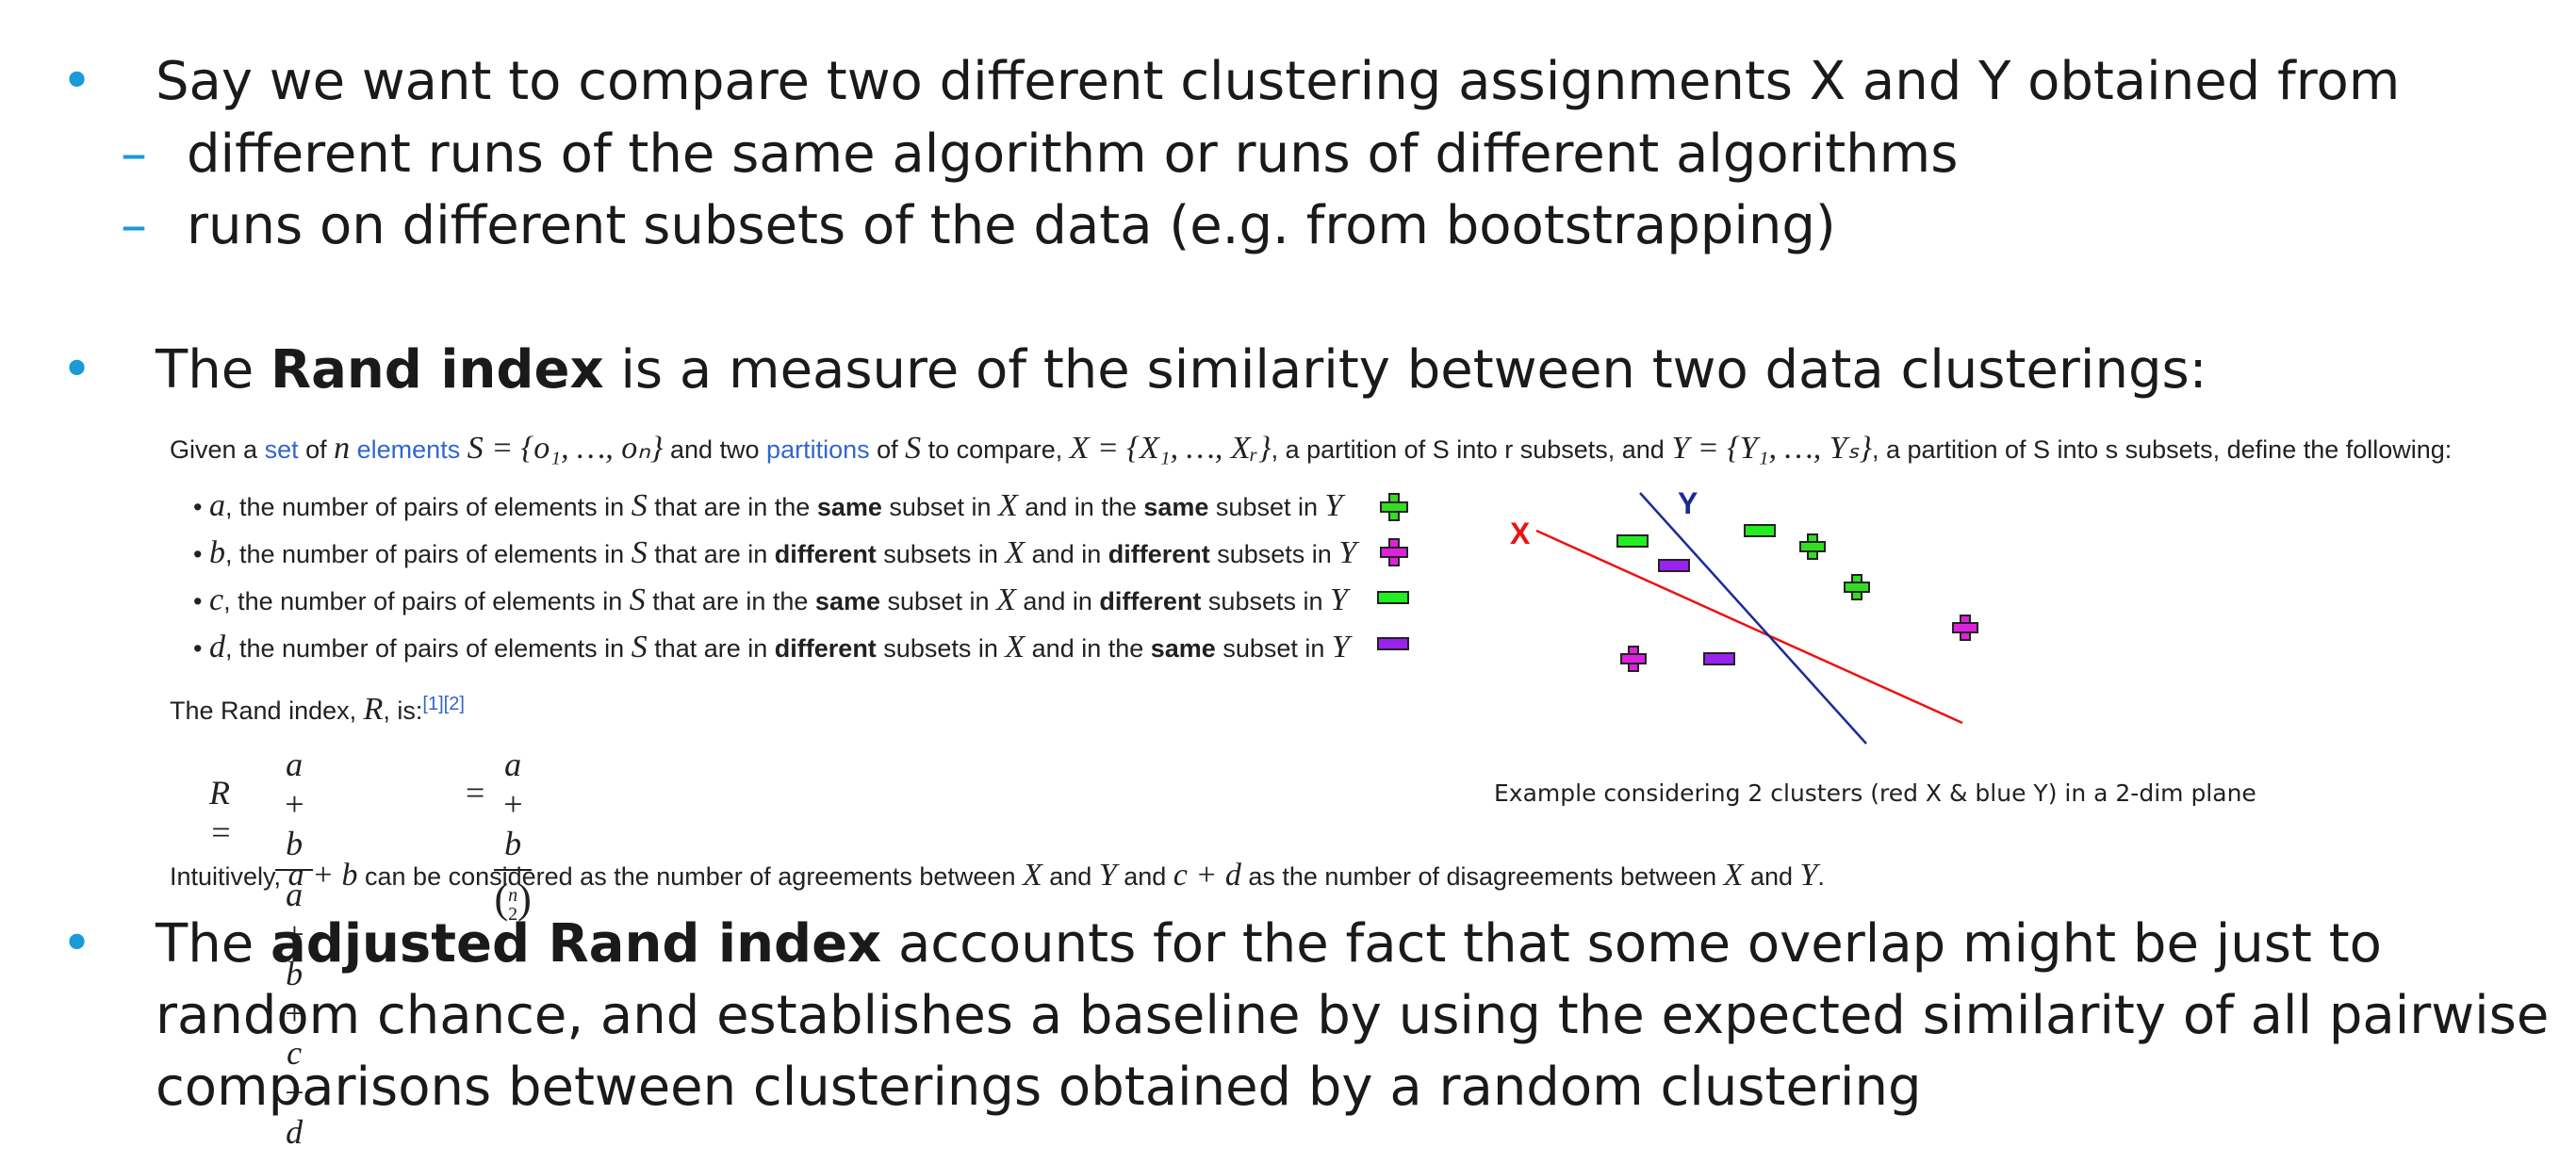  I want to click on plus-magenta-icon, so click(1394, 552).